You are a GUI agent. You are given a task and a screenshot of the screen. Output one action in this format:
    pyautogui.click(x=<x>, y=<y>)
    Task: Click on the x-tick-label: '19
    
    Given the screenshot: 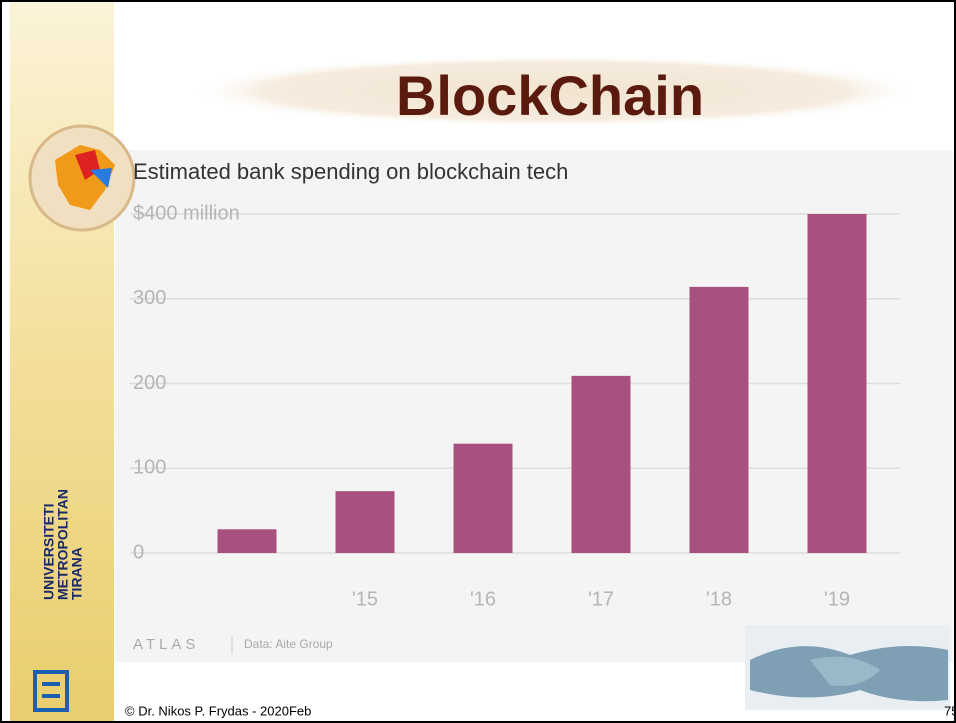 What is the action you would take?
    pyautogui.click(x=837, y=599)
    